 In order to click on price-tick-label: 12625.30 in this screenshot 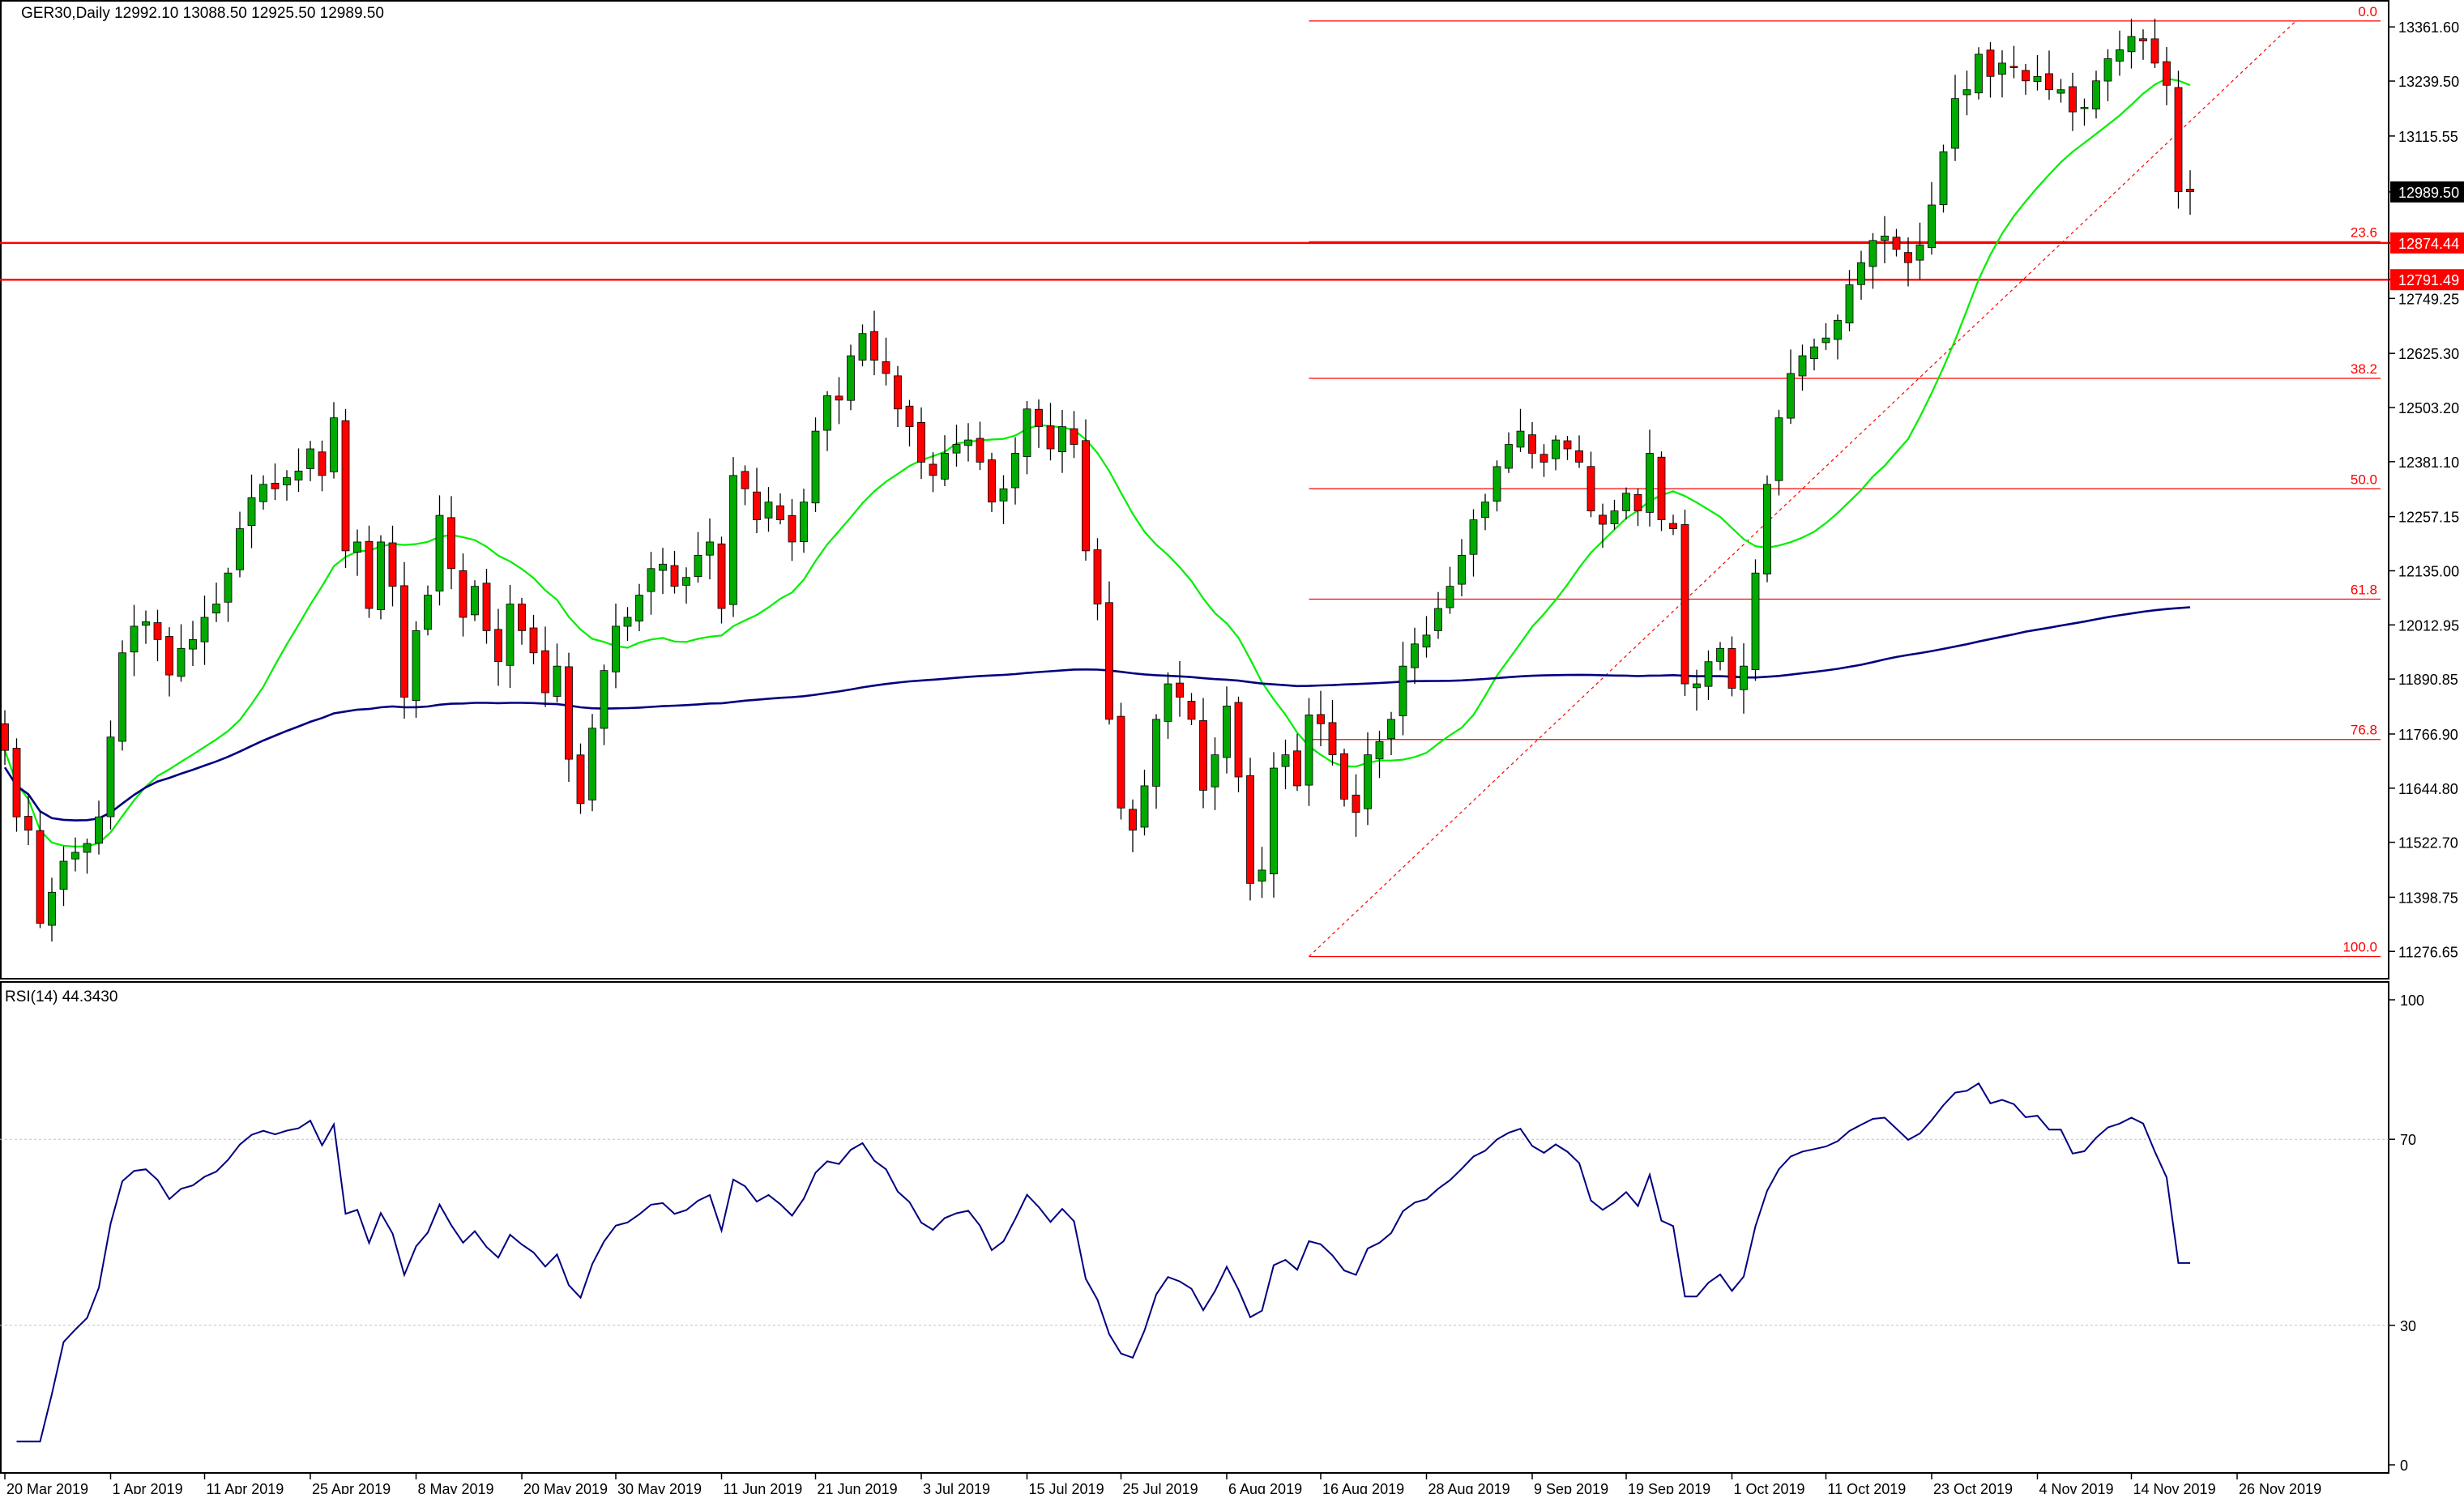, I will do `click(2428, 354)`.